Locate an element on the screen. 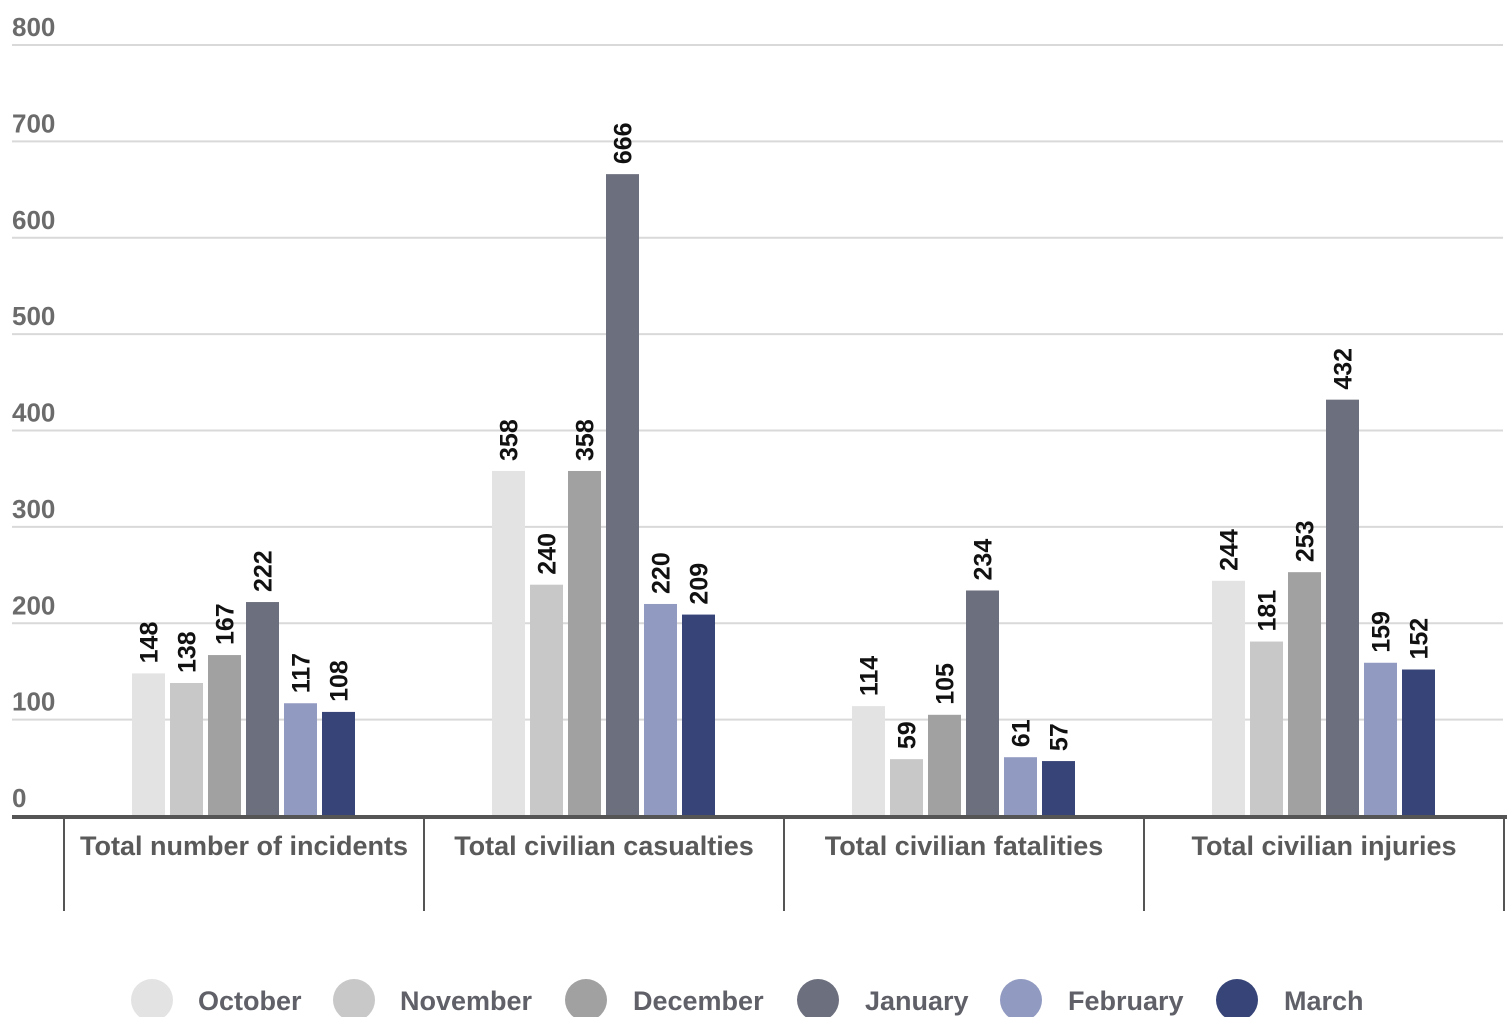 This screenshot has height=1017, width=1510. y-tick-label: 300 is located at coordinates (33, 509).